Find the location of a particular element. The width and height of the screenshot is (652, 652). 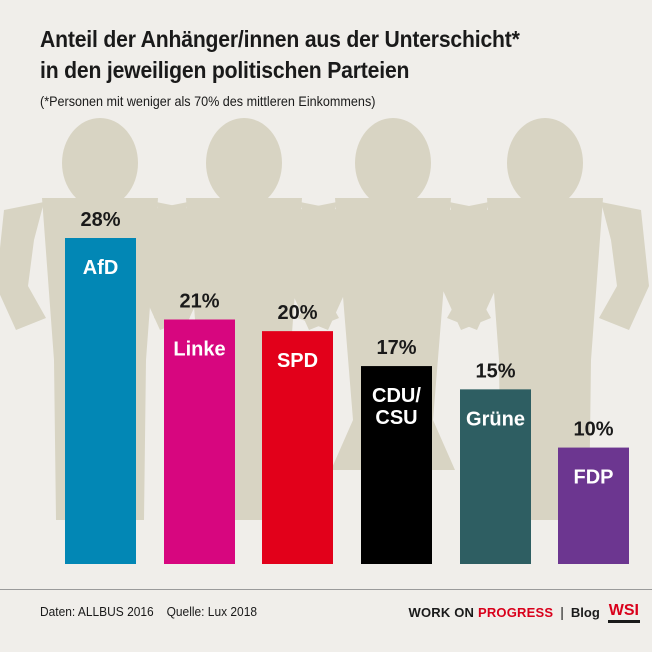

footer-branding: WORK ON PROGRESS | Blog WSI is located at coordinates (524, 612).